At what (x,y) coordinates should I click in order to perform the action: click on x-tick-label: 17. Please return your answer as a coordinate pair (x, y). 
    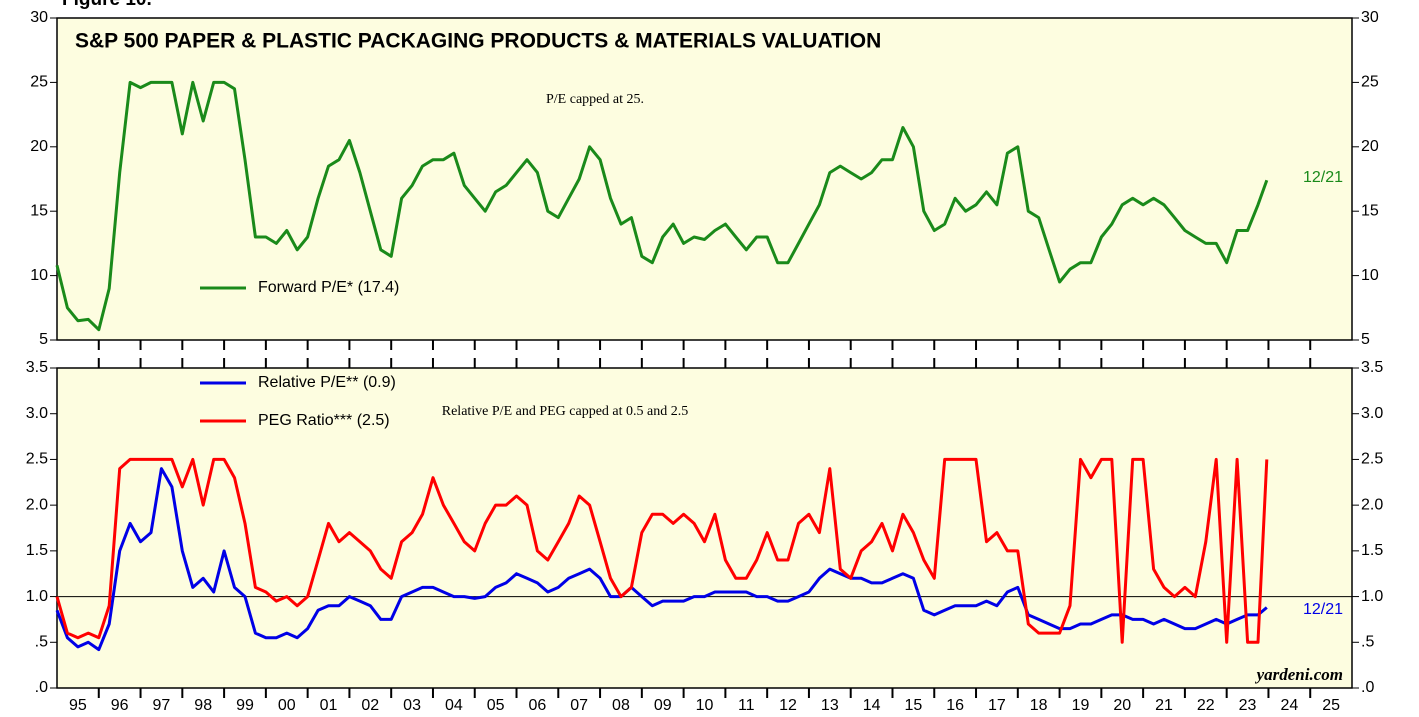
    Looking at the image, I should click on (997, 705).